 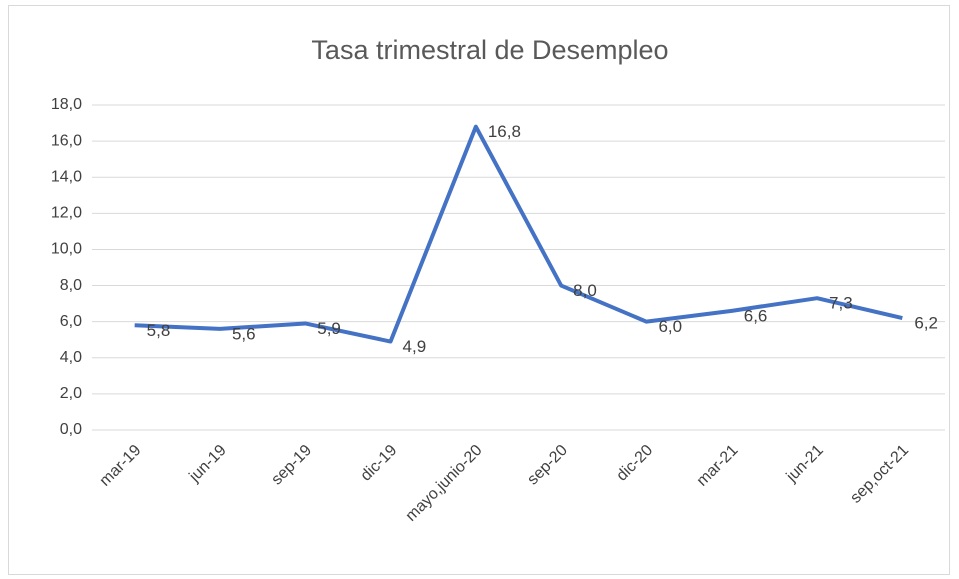 I want to click on y-tick-label: 16,0, so click(x=66, y=140).